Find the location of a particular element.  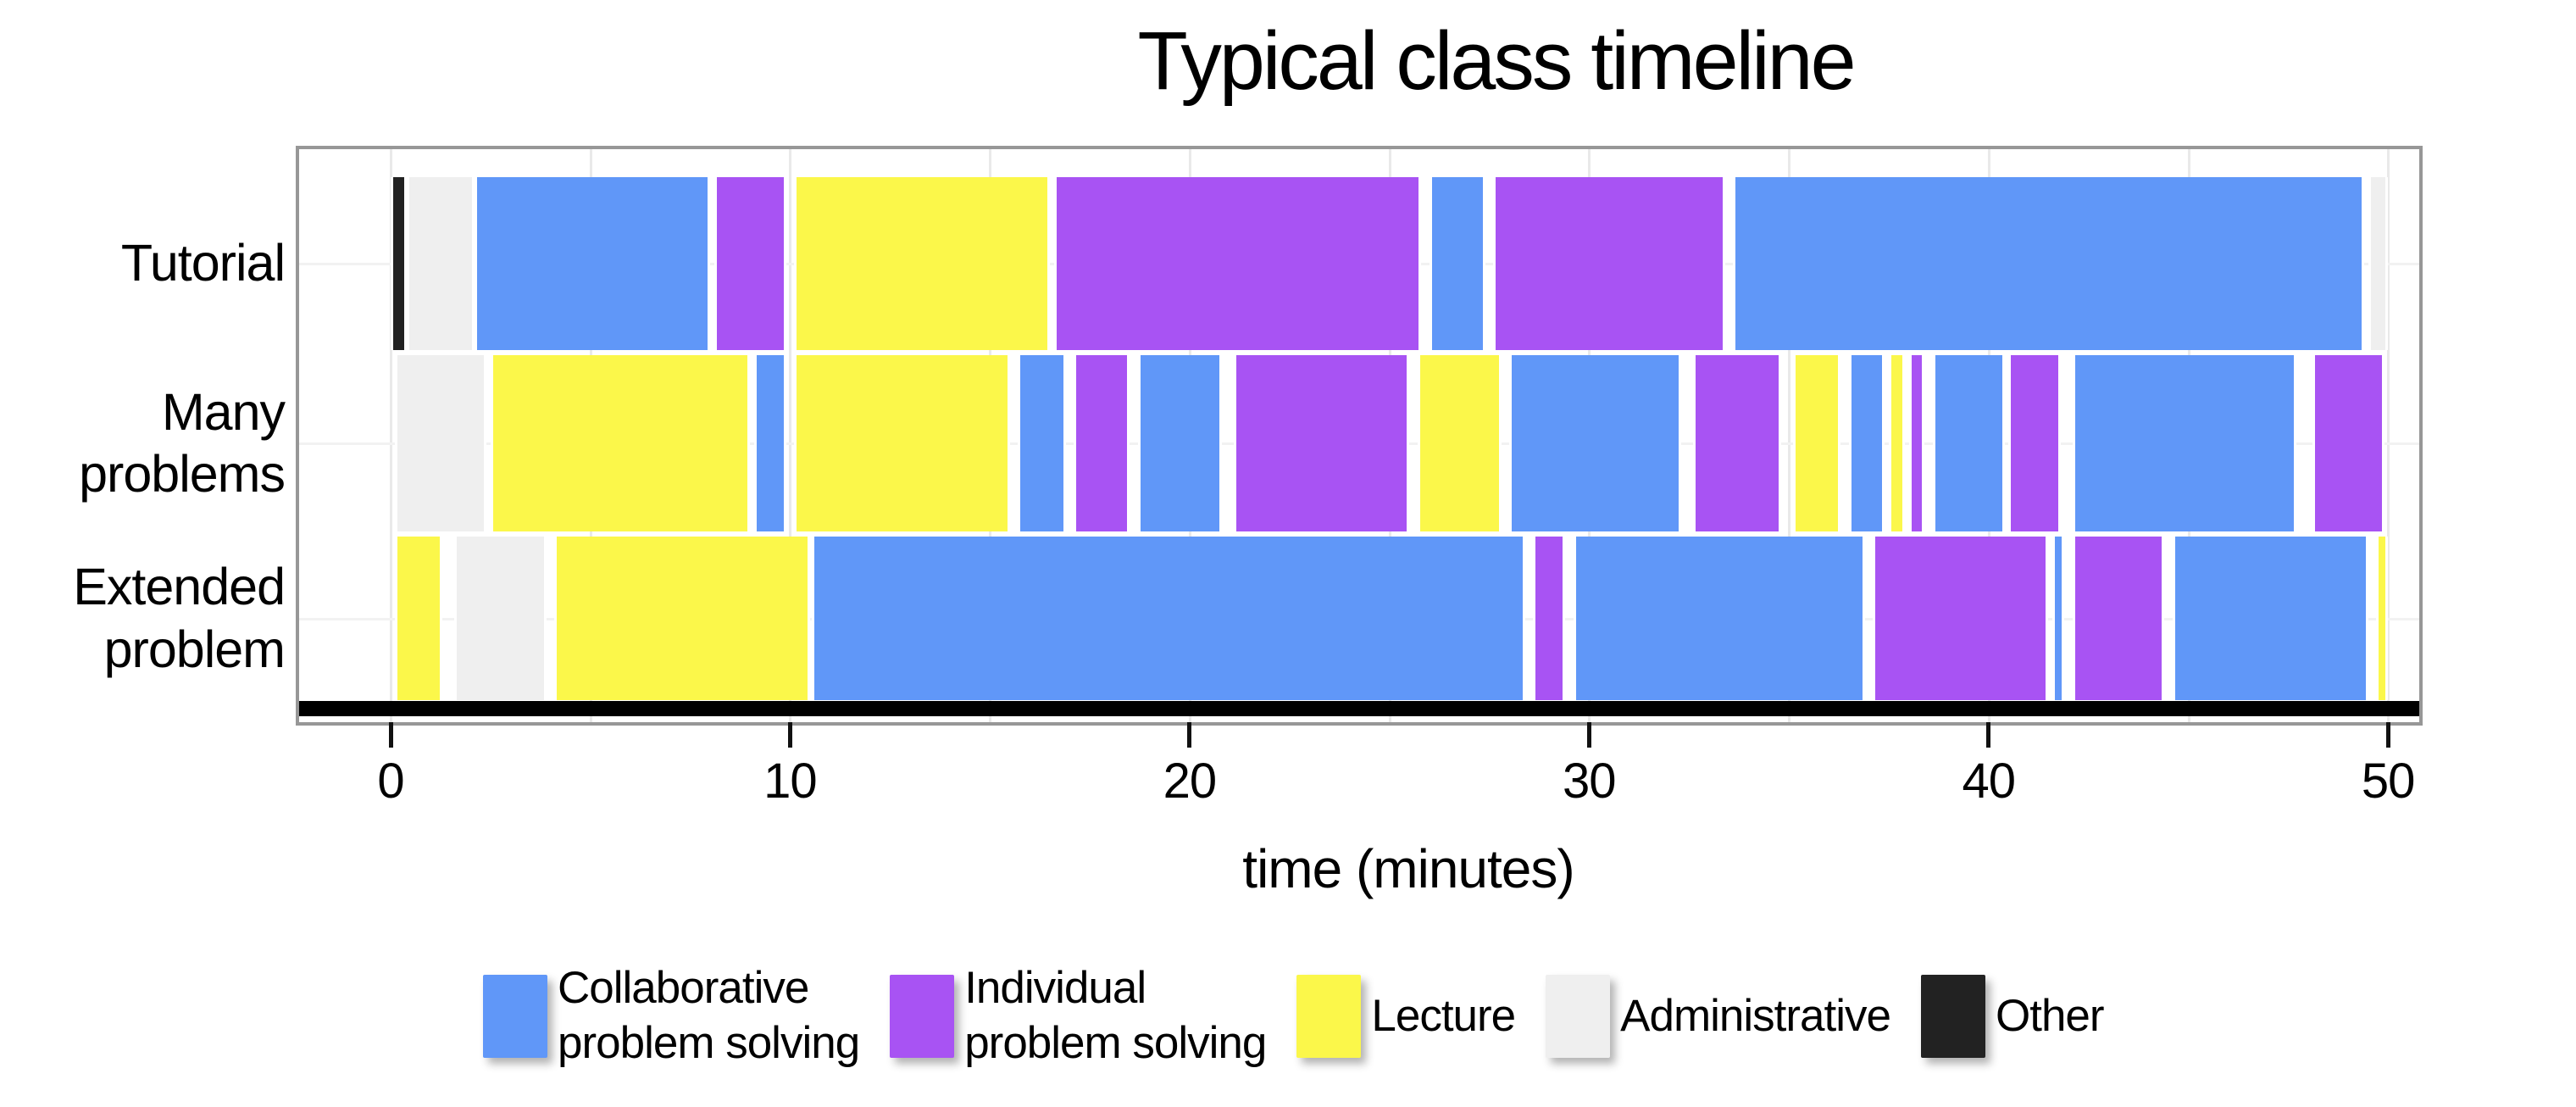

x-axis-tick-label: 0 is located at coordinates (390, 781).